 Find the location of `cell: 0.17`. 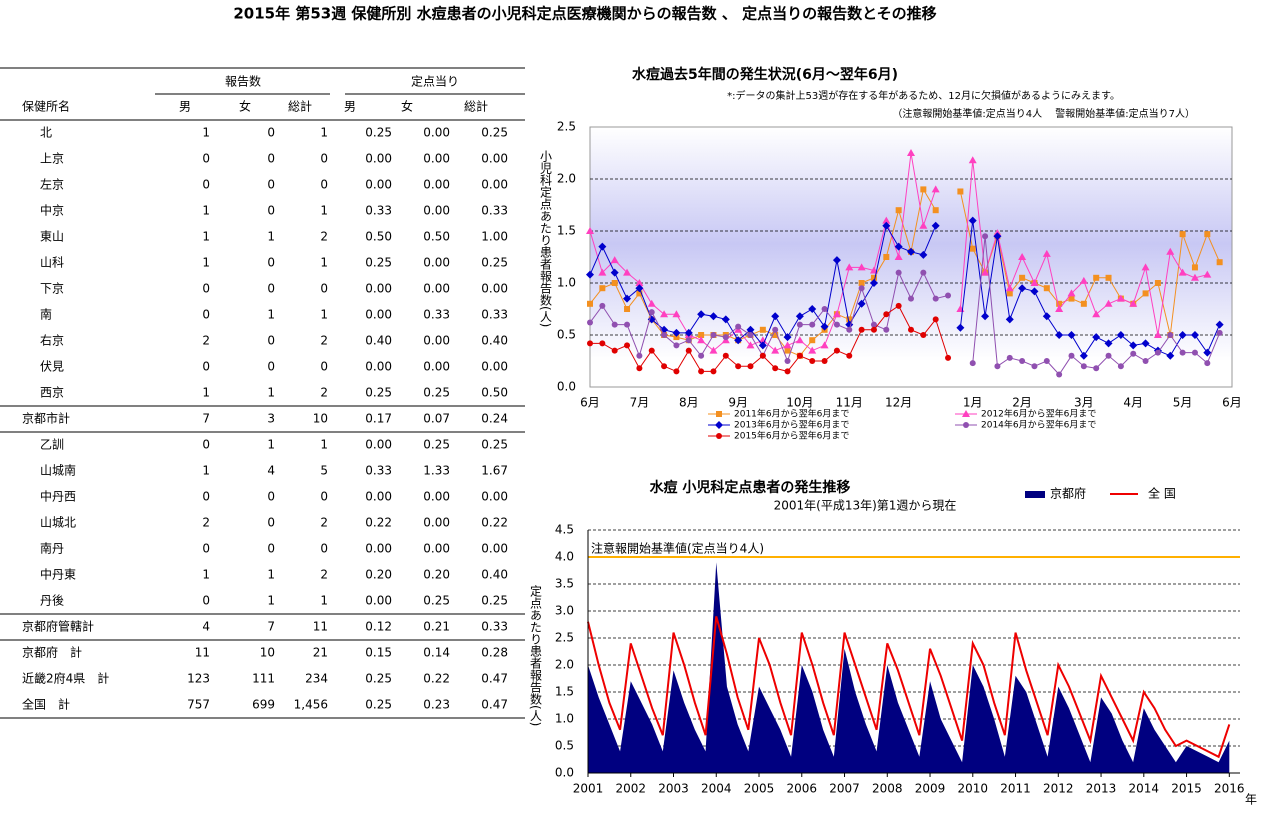

cell: 0.17 is located at coordinates (378, 419).